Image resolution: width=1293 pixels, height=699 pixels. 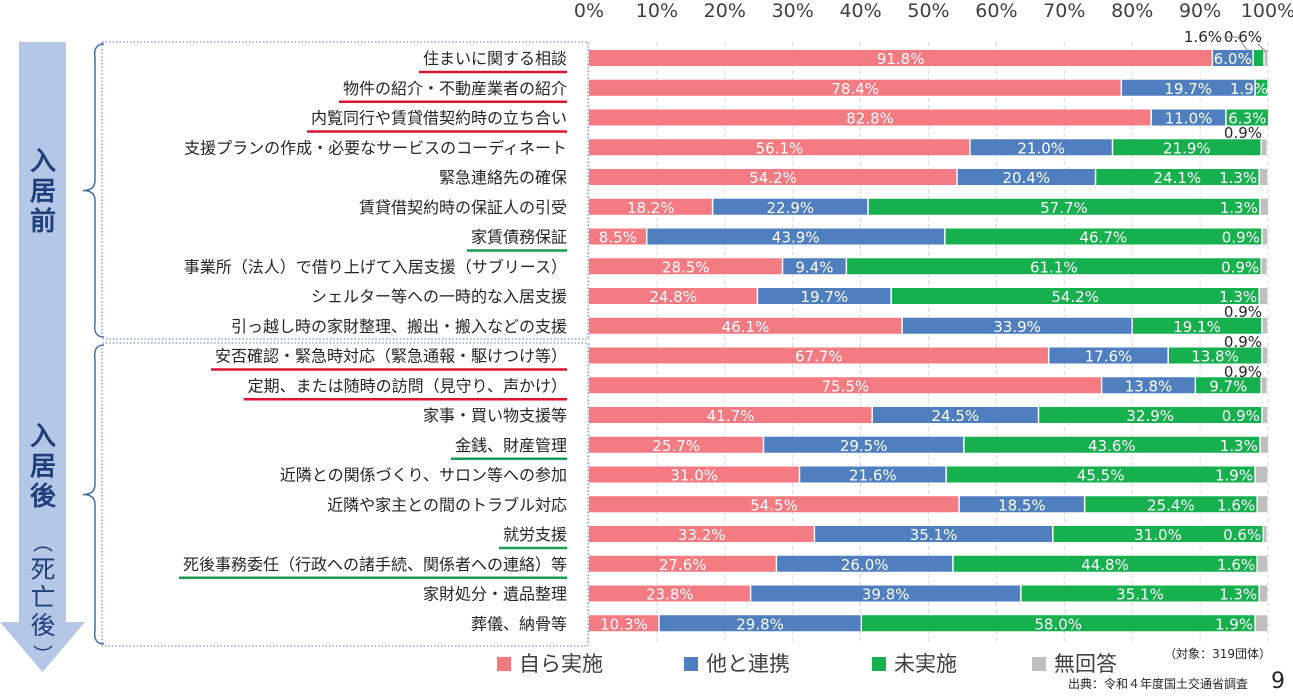 I want to click on bar-value-label: 35.1%, so click(x=934, y=535).